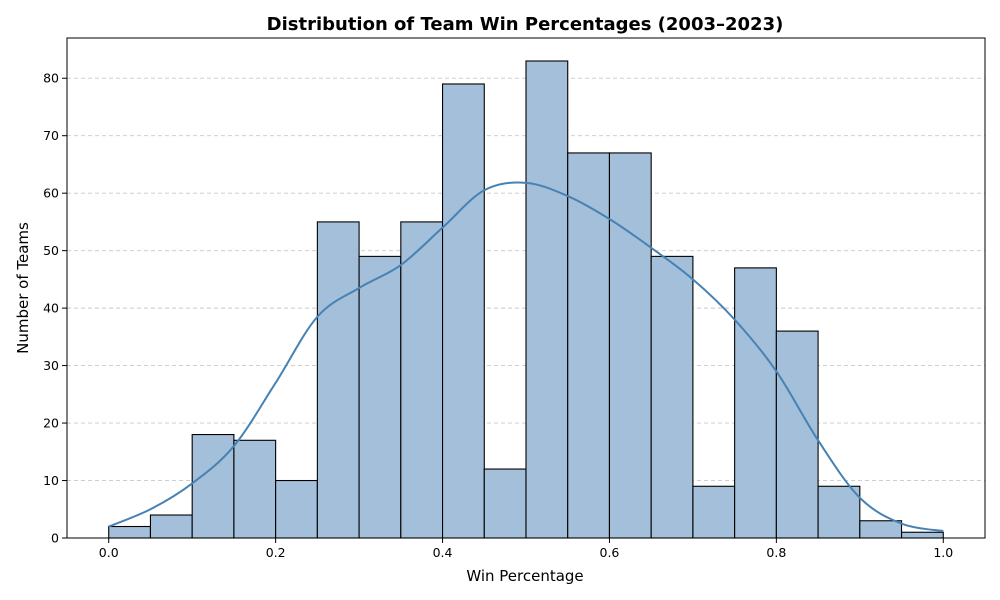 The image size is (1000, 600). What do you see at coordinates (524, 576) in the screenshot?
I see `x-axis-label: Win Percentage` at bounding box center [524, 576].